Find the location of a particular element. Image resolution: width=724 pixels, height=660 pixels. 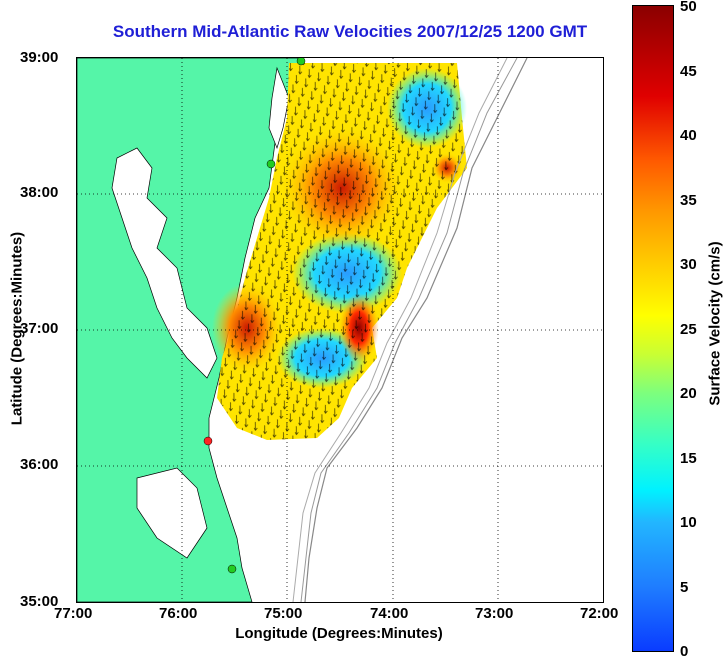

colorbar-tick-label: 15 is located at coordinates (688, 458).